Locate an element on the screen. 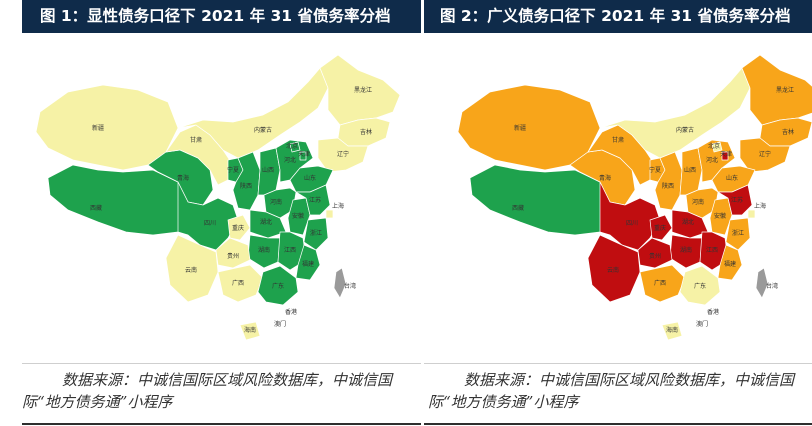  figure-2-divider is located at coordinates (618, 363).